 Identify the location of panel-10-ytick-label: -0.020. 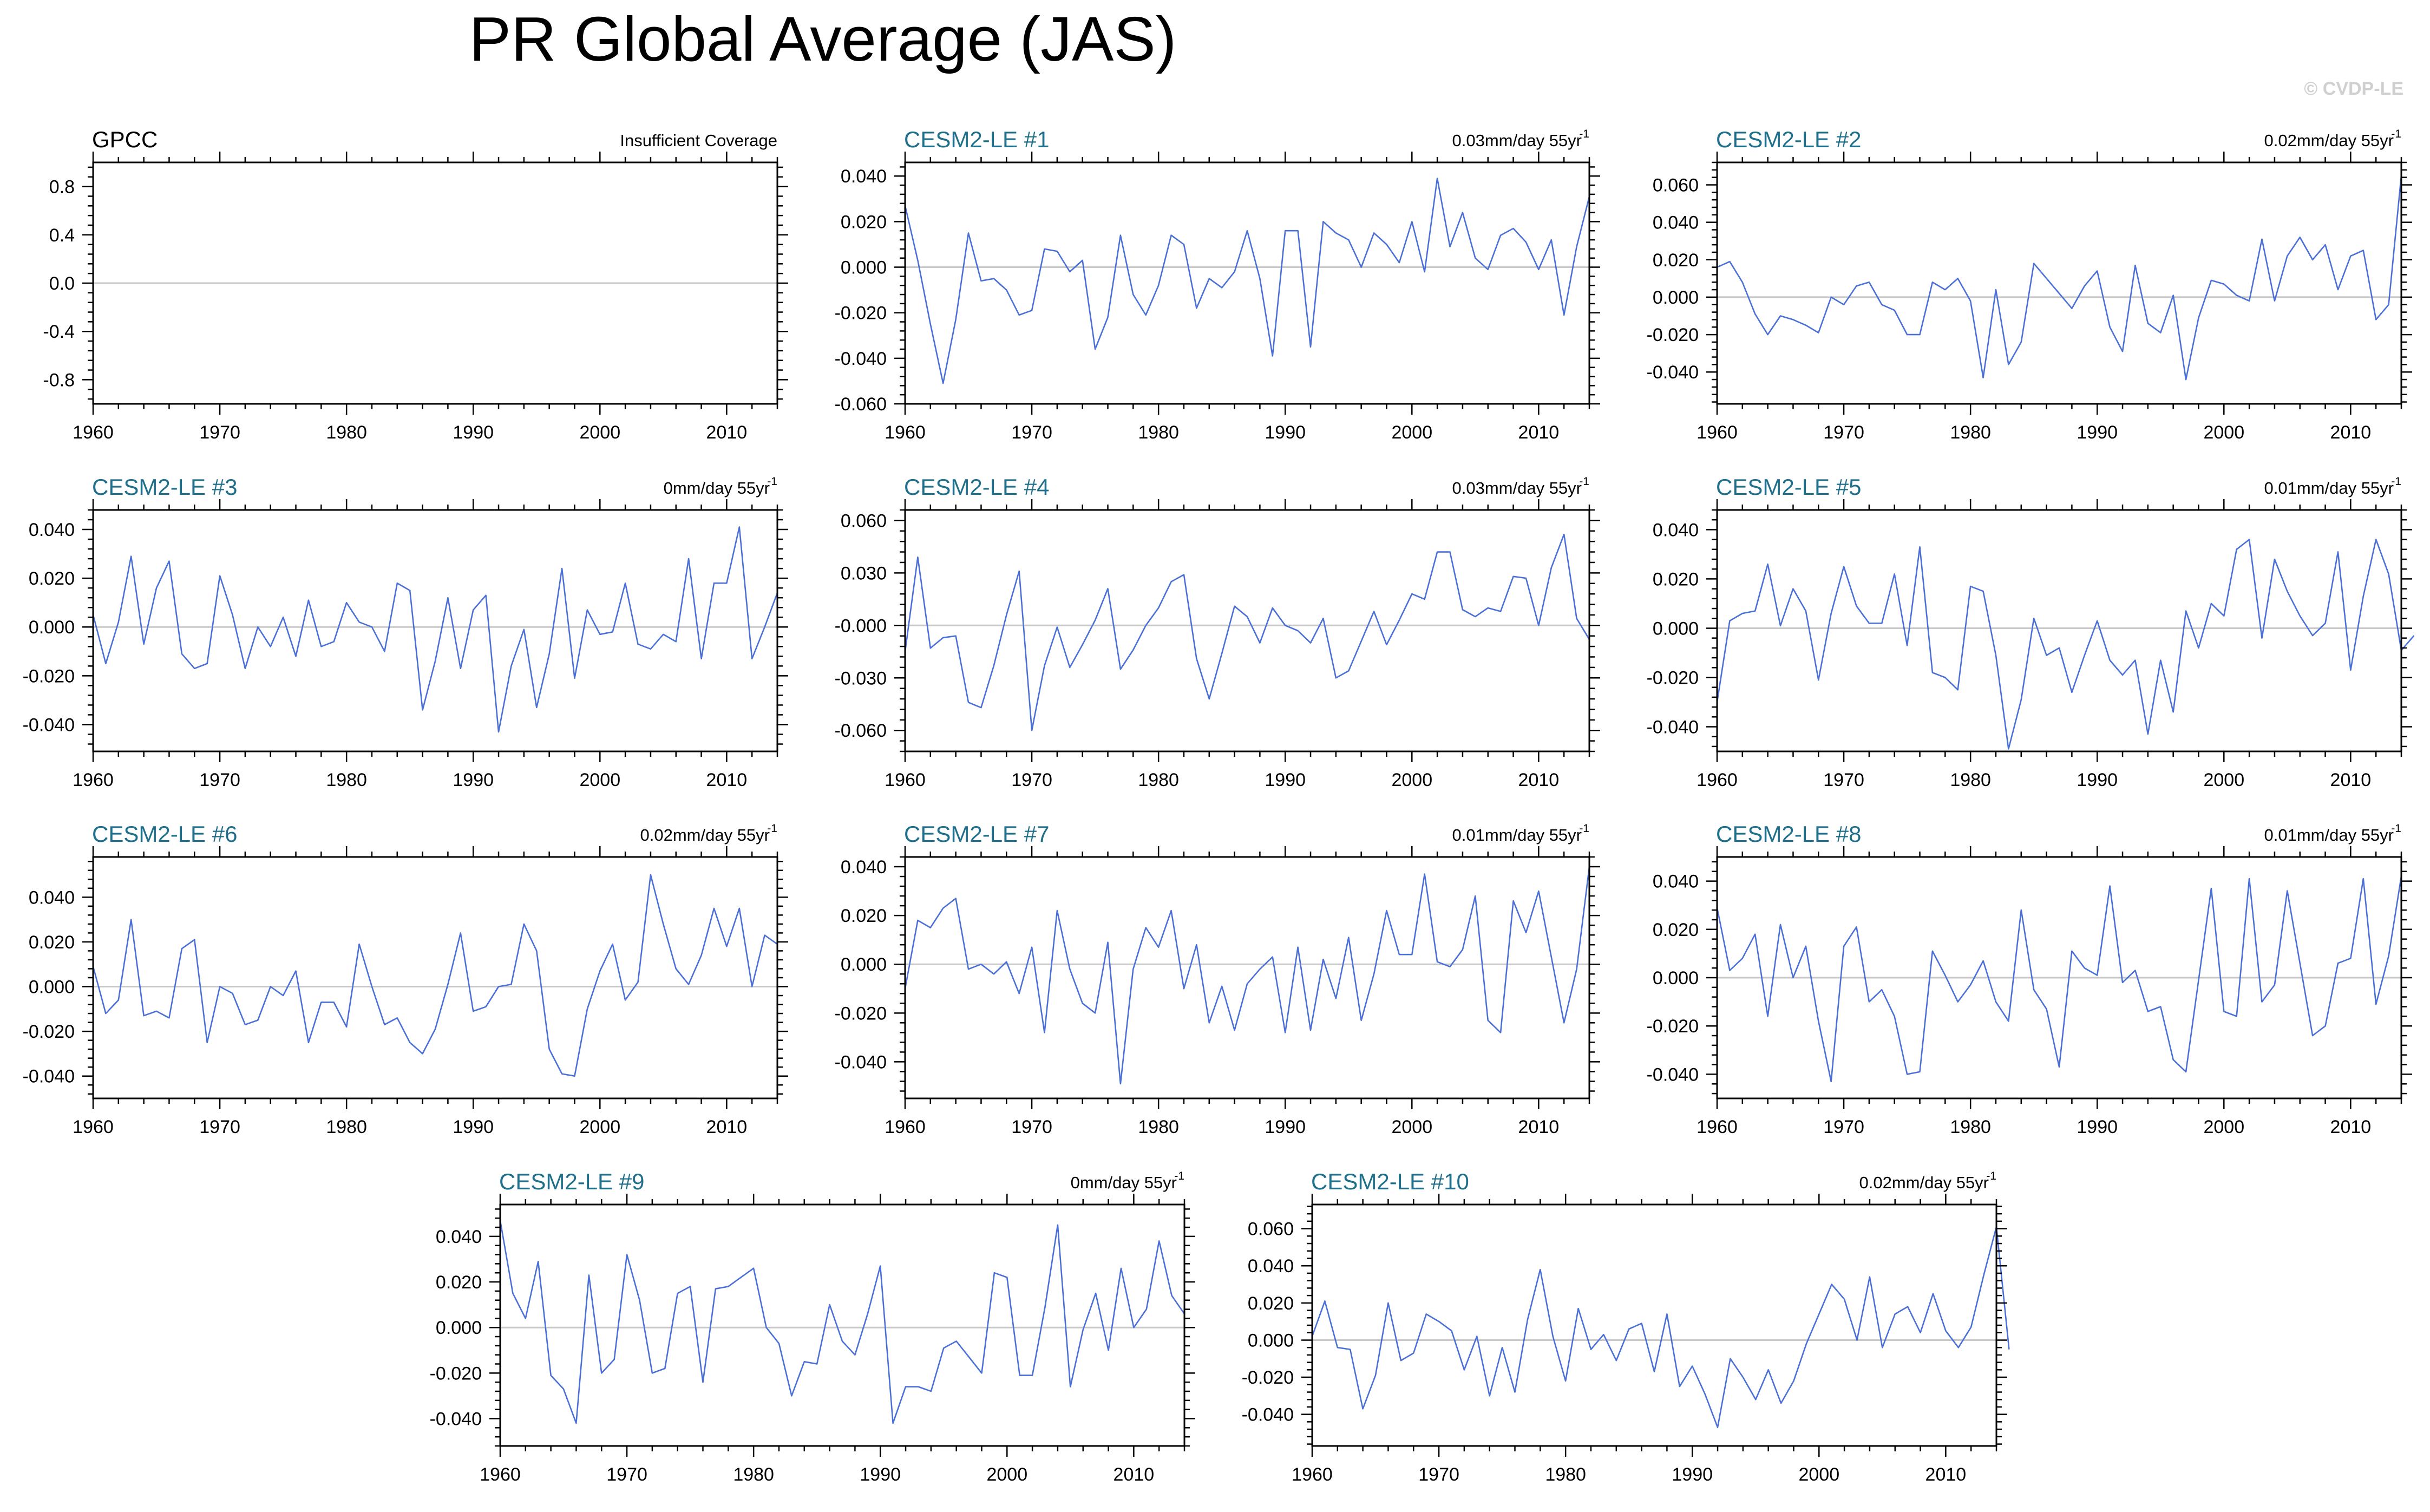
(456, 1373).